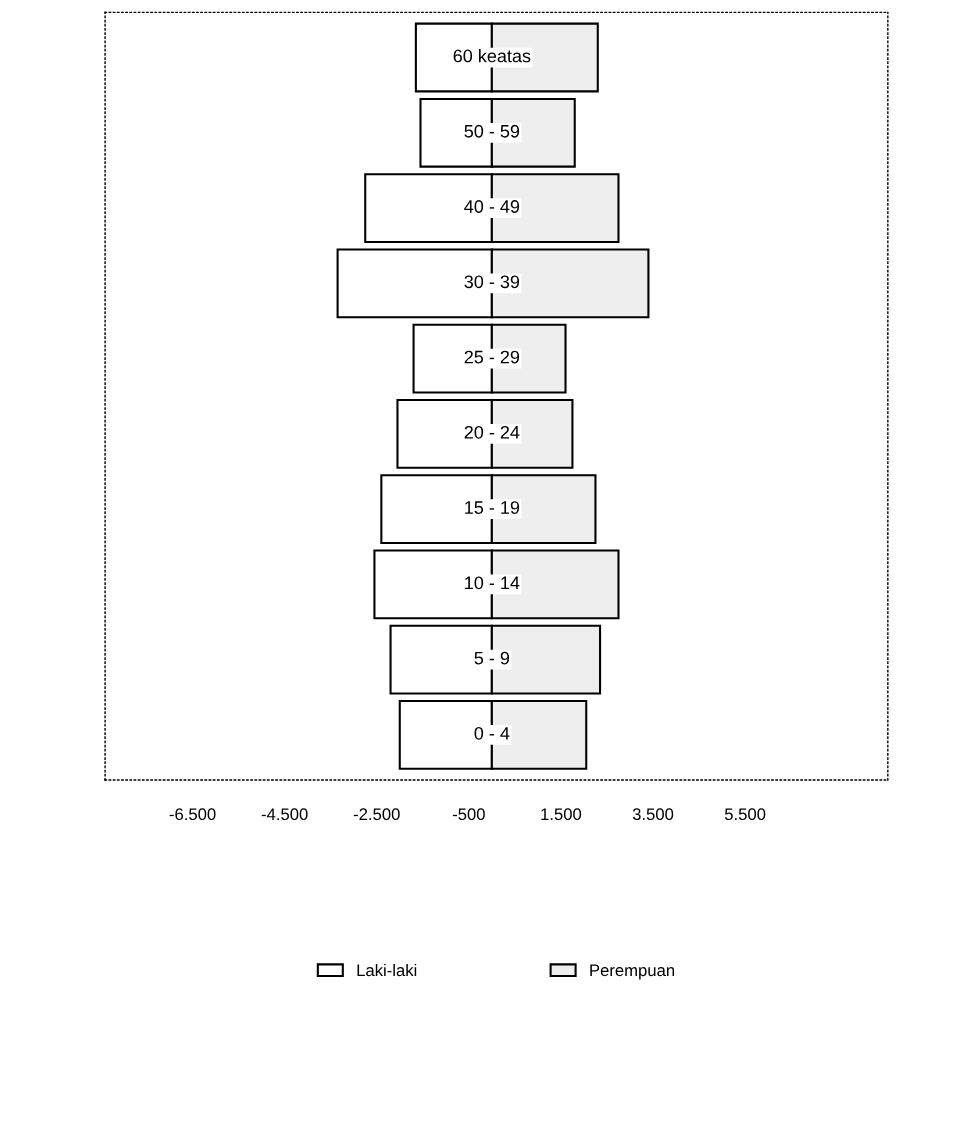  Describe the element at coordinates (561, 814) in the screenshot. I see `x-tick-label: 1.500` at that location.